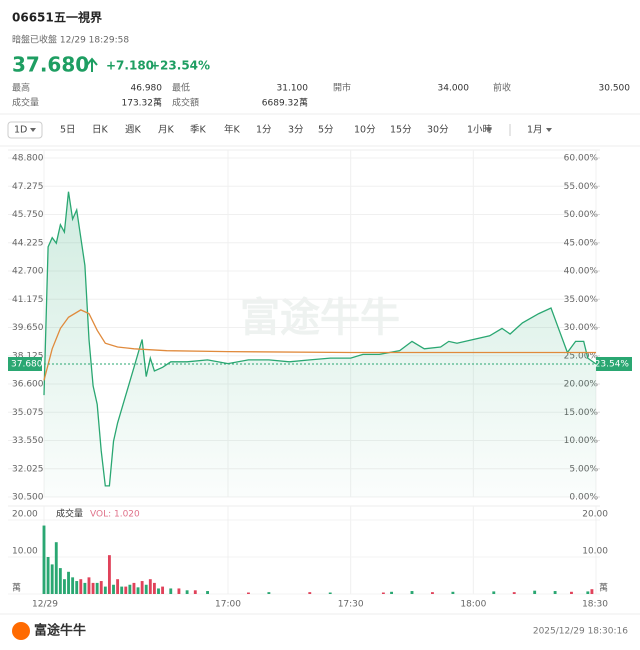 The width and height of the screenshot is (640, 650). Describe the element at coordinates (100, 130) in the screenshot. I see `tab: 日K` at that location.